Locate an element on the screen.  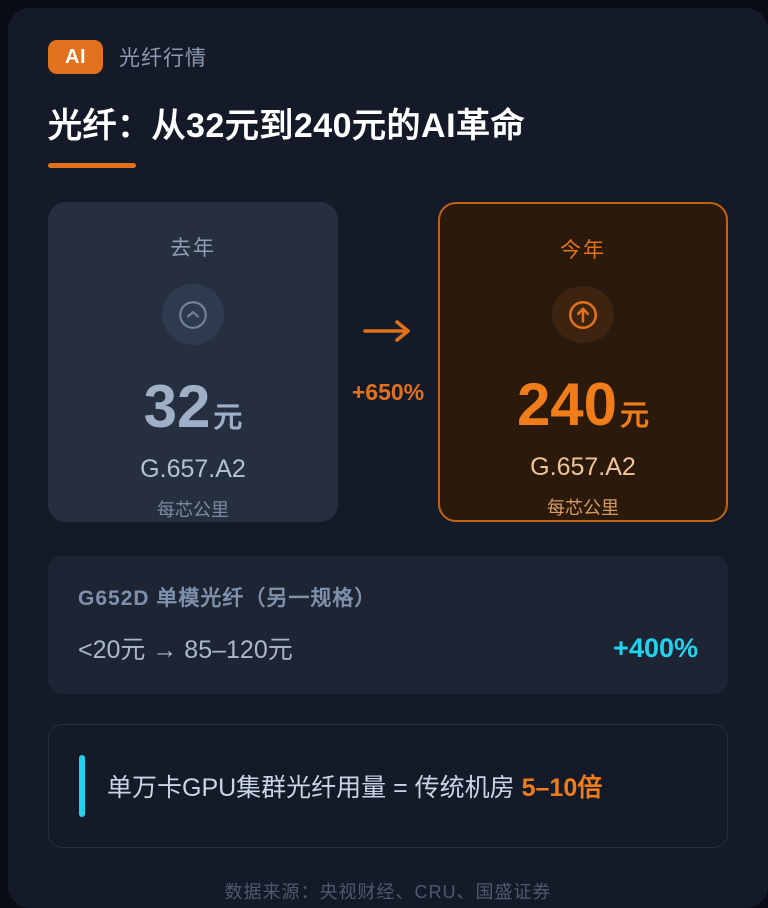
change-indicator: +650% is located at coordinates (388, 362).